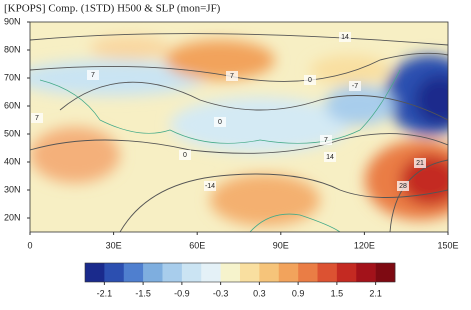 This screenshot has width=471, height=310. What do you see at coordinates (337, 293) in the screenshot?
I see `colorbar-tick-label: 1.5` at bounding box center [337, 293].